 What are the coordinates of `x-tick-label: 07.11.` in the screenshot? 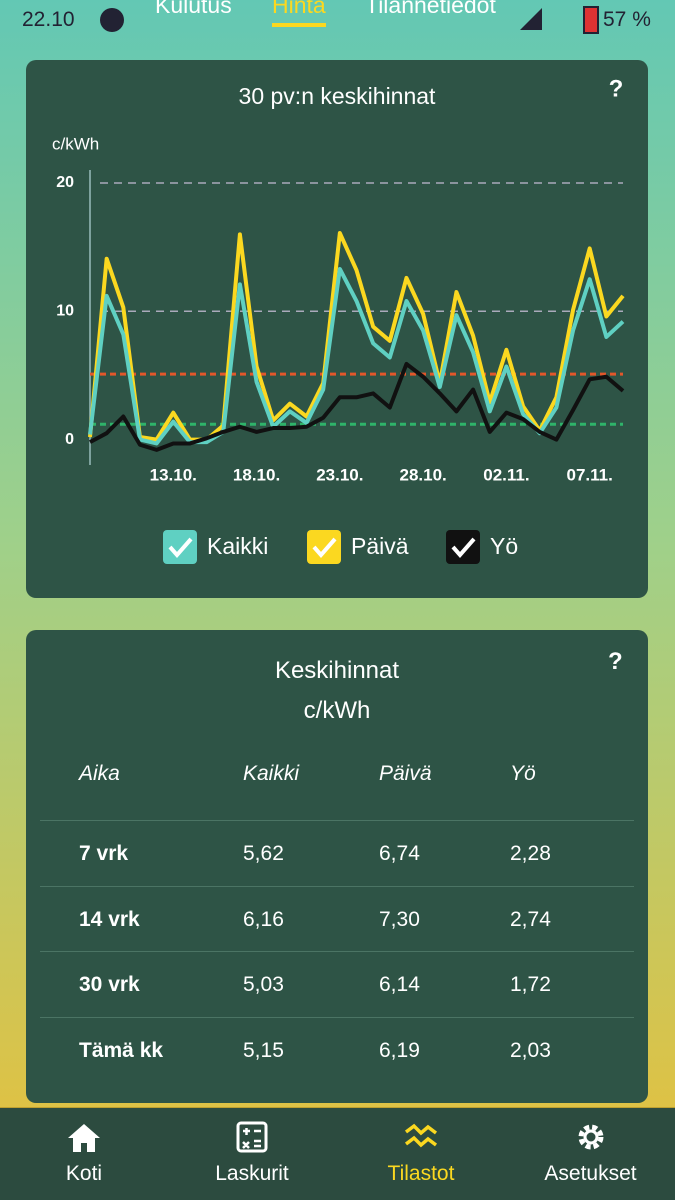 It's located at (590, 474).